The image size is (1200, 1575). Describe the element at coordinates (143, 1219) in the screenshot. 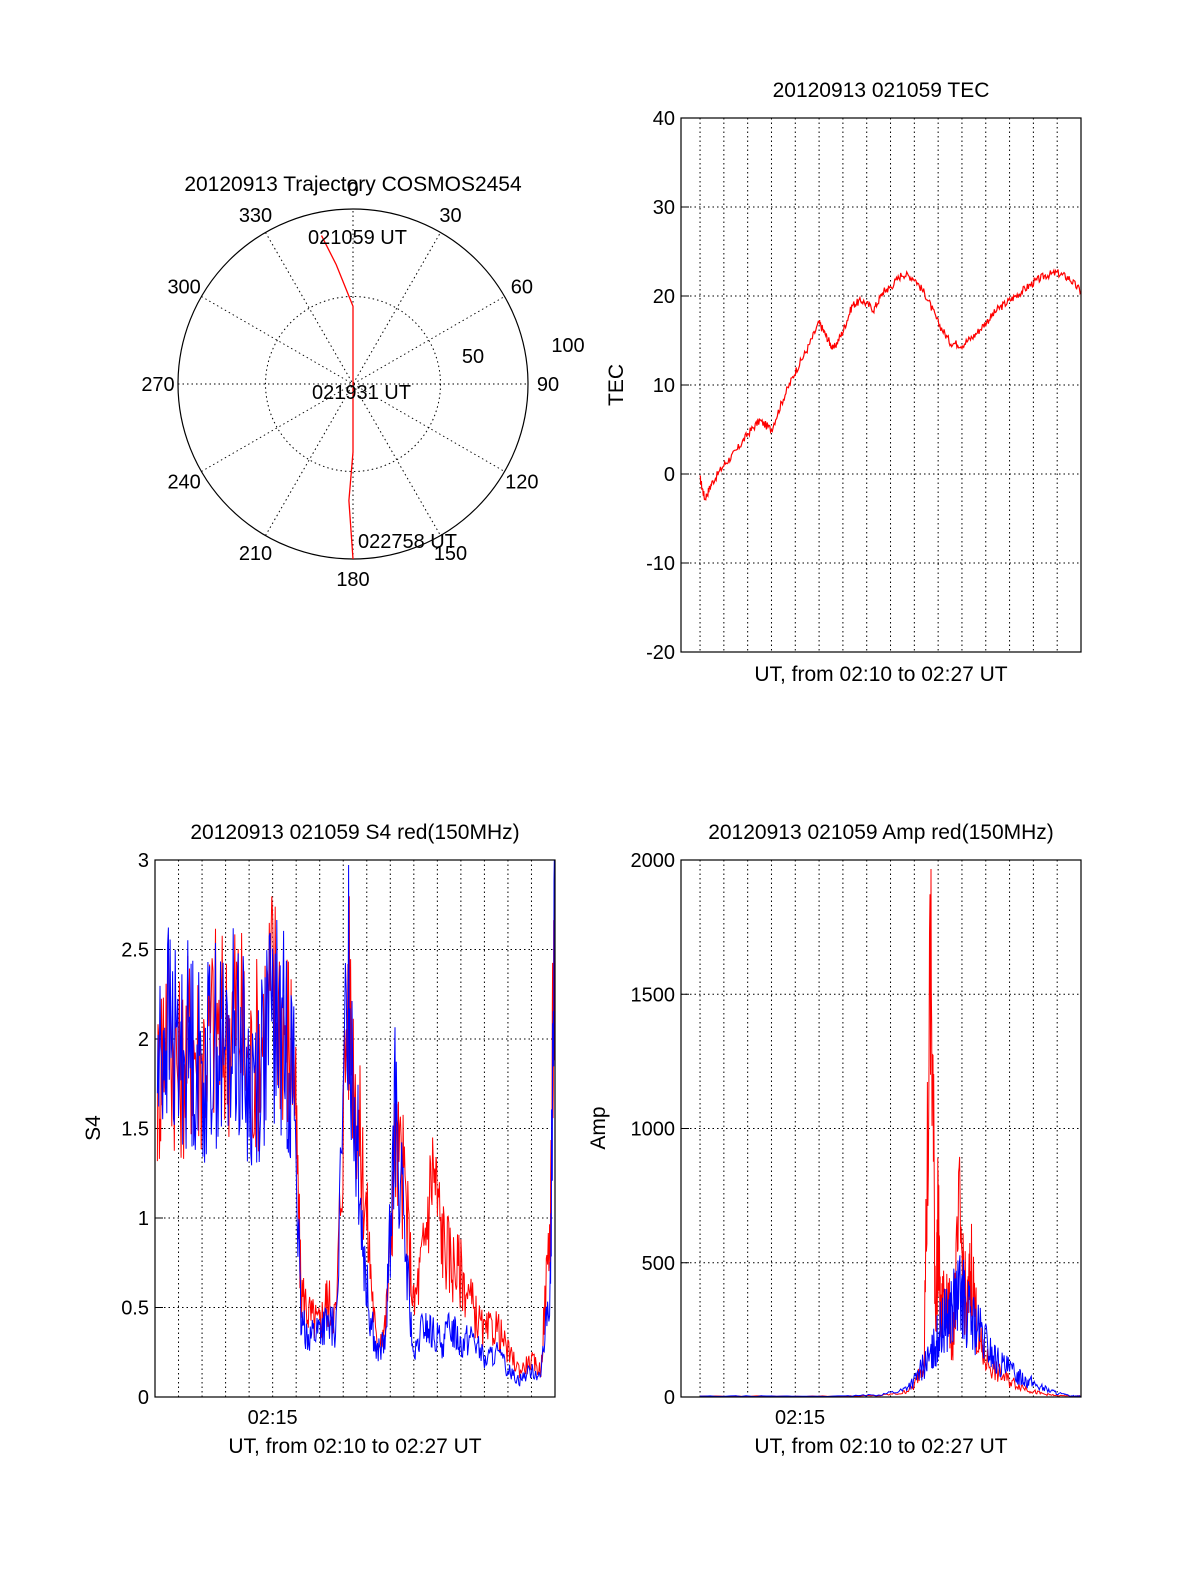

I see `s4-y-tick-label: 1` at that location.